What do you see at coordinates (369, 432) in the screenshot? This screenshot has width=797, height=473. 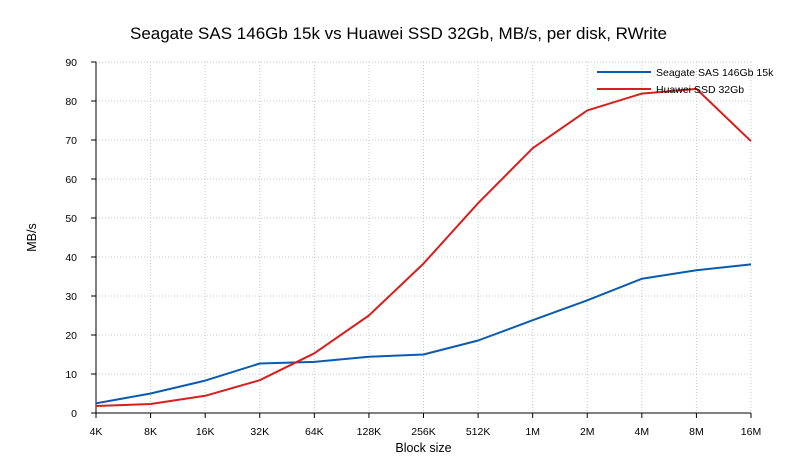 I see `x-tick-label: 128K` at bounding box center [369, 432].